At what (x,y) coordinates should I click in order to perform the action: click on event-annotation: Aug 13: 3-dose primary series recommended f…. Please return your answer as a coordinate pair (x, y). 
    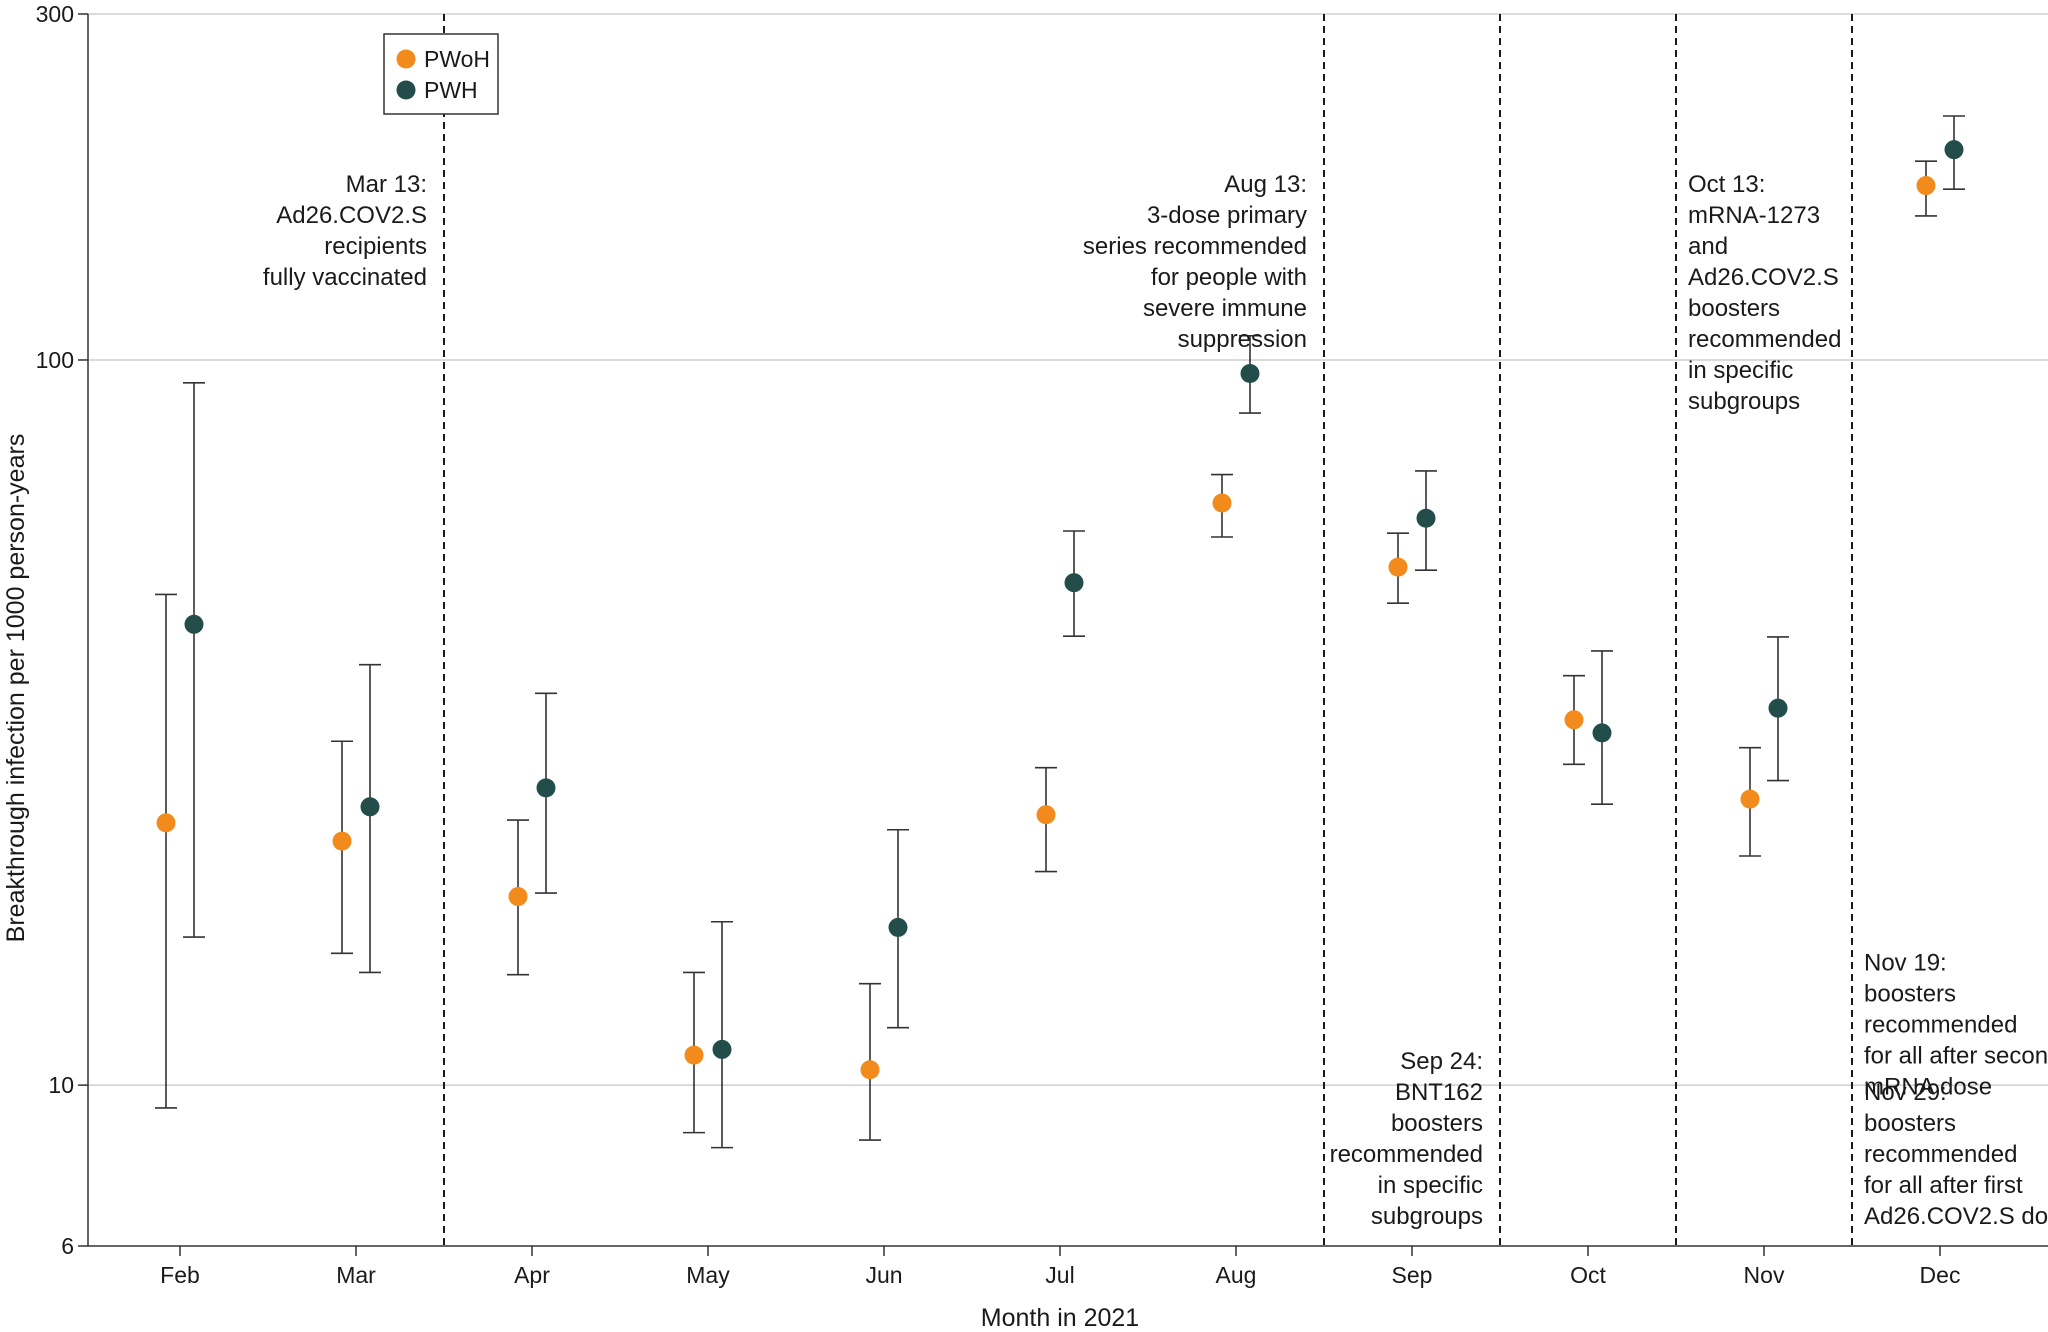
    Looking at the image, I should click on (1195, 262).